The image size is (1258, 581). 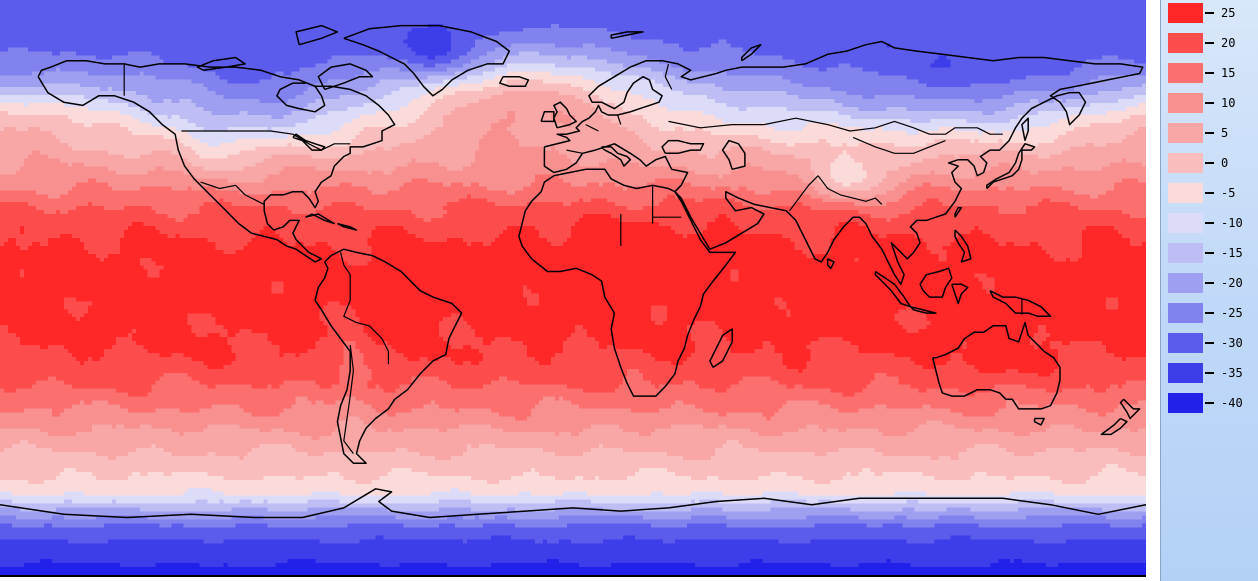 I want to click on legend-entry-20: 20, so click(x=1201, y=43).